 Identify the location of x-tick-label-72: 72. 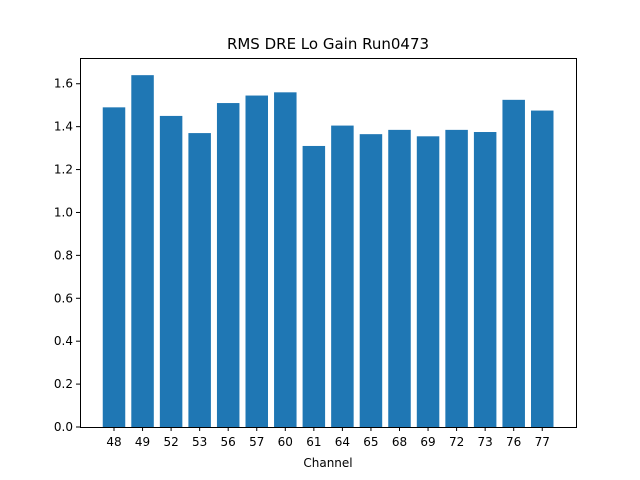
(456, 442).